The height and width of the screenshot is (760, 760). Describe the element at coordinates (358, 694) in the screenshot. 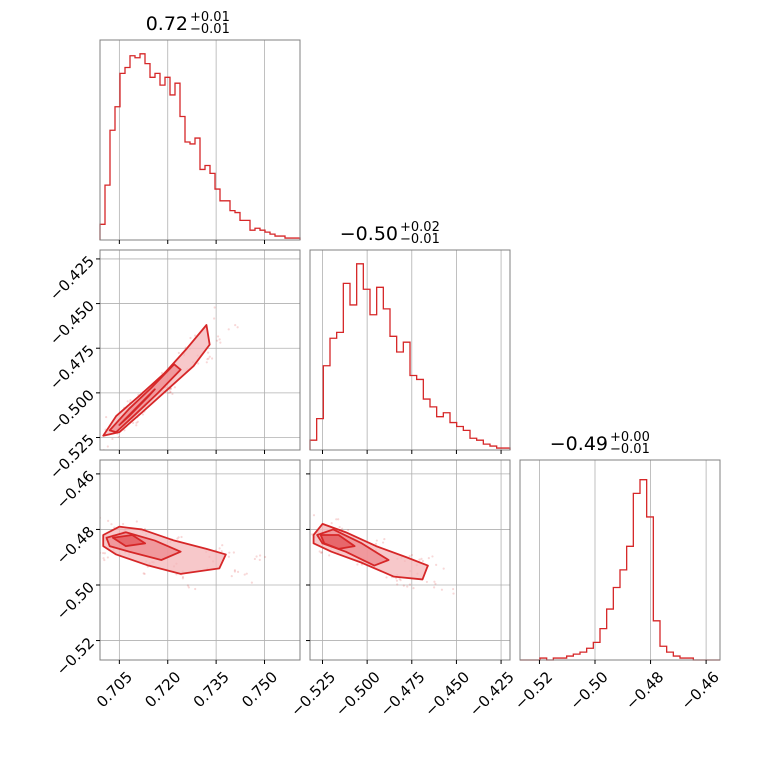

I see `x-tick-label-1-1: −0.500` at that location.